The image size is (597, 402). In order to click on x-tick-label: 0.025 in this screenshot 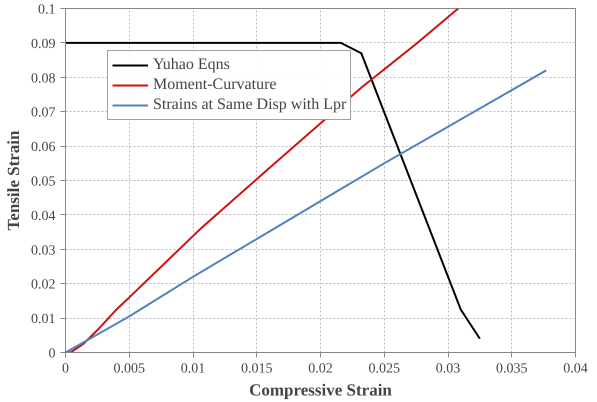, I will do `click(384, 369)`.